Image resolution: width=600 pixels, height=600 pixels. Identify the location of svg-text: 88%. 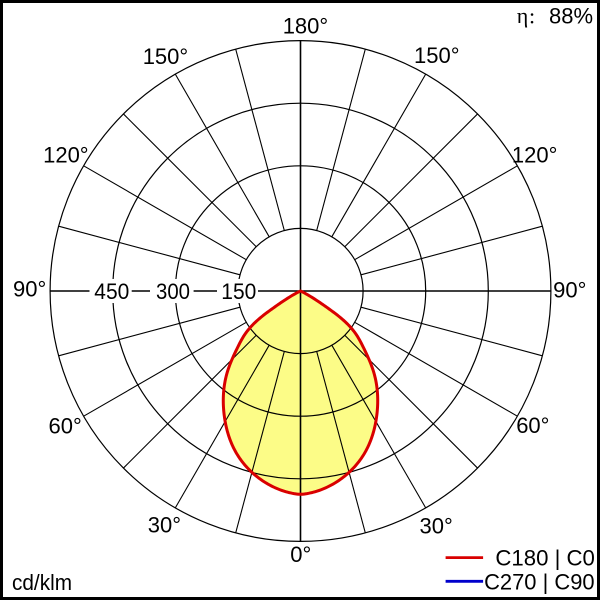
(571, 15).